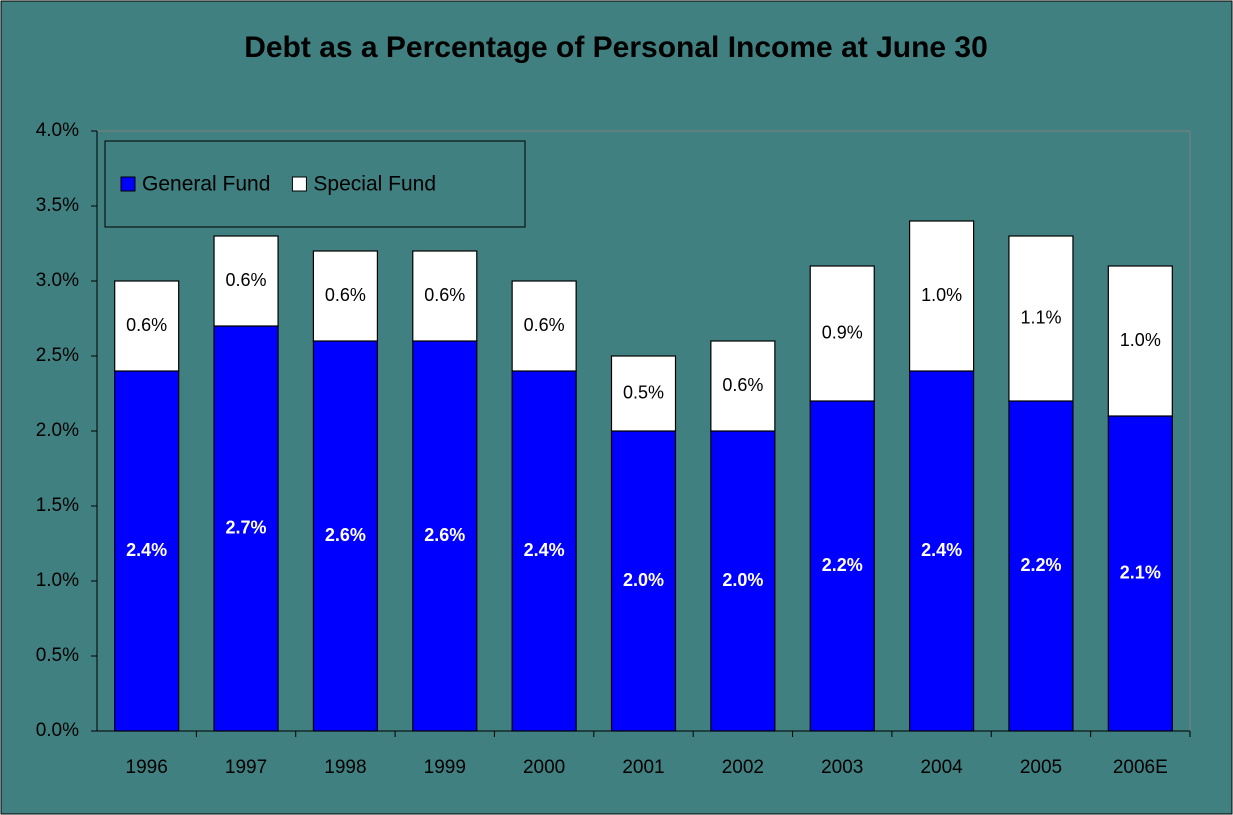 This screenshot has width=1233, height=815. Describe the element at coordinates (57, 130) in the screenshot. I see `y-tick-label: 4.0%` at that location.